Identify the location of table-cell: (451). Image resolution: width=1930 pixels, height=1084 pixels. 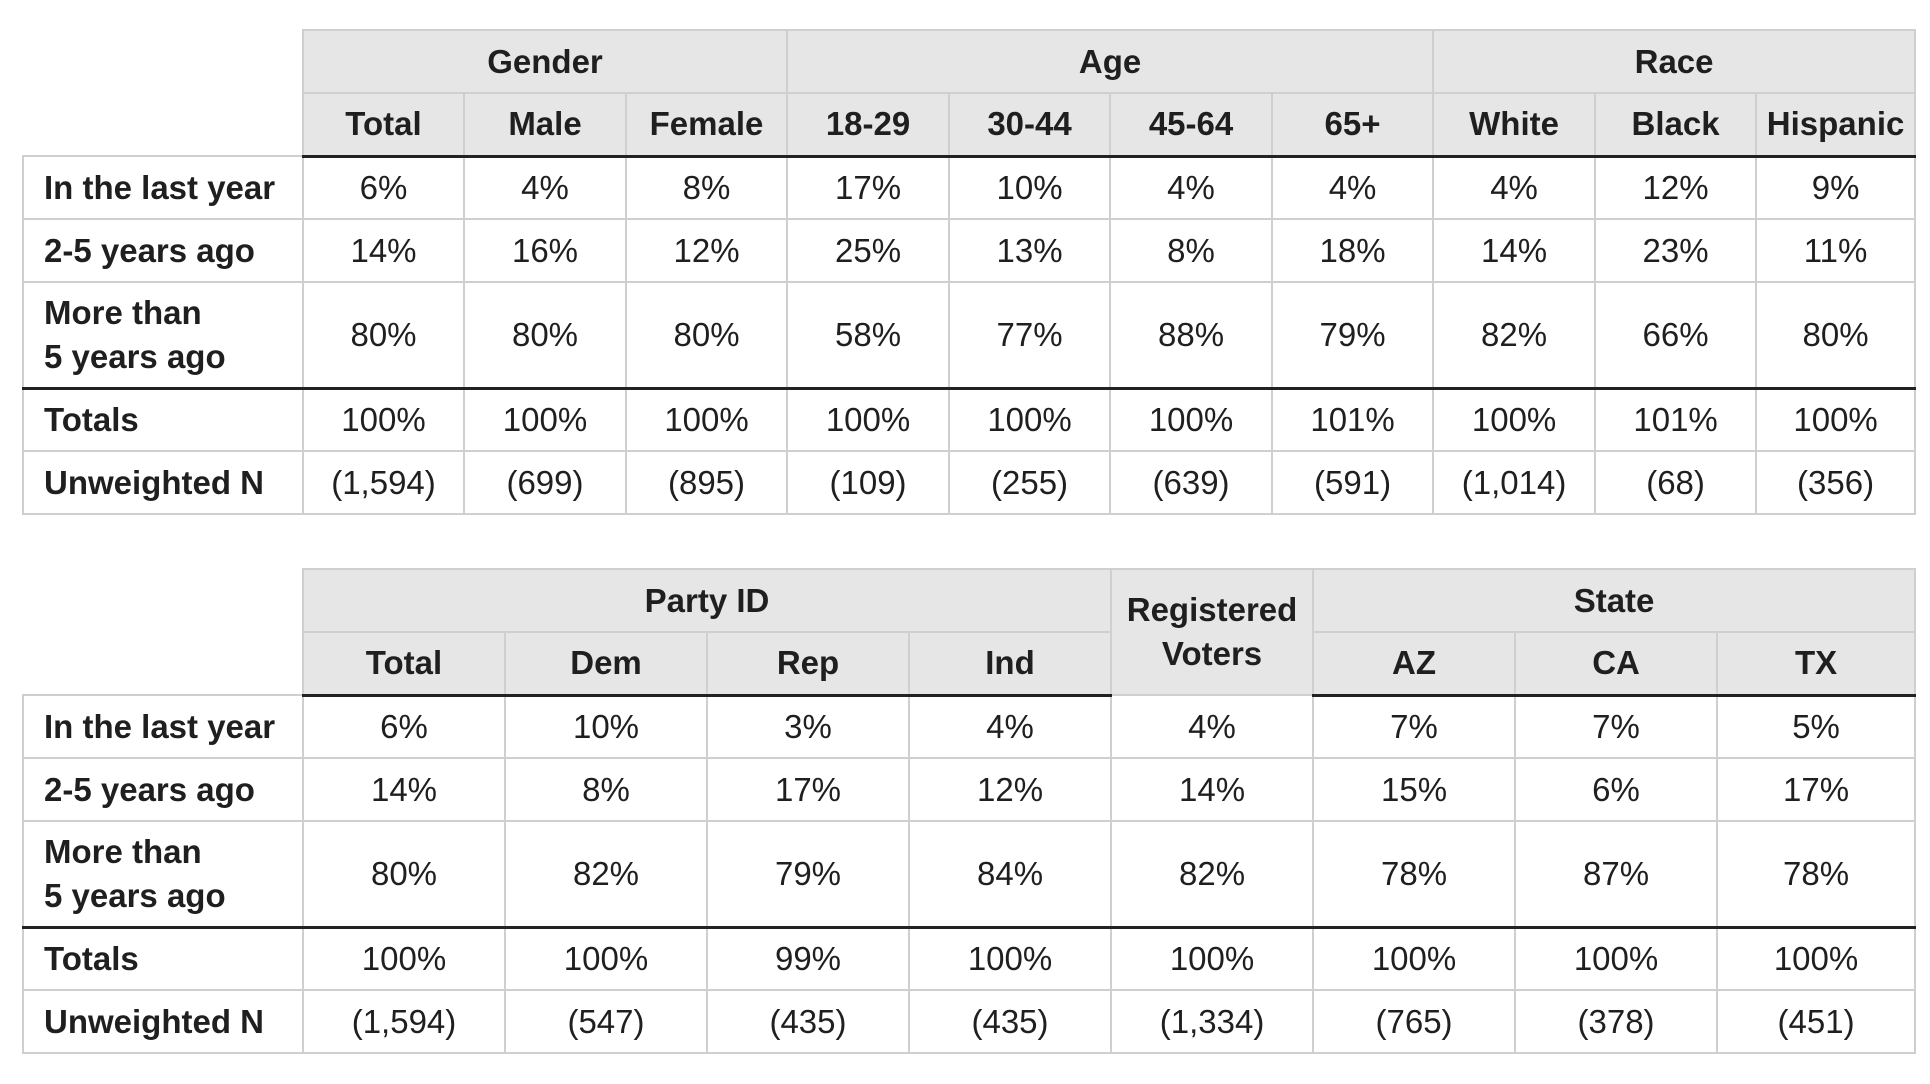
(1816, 1021).